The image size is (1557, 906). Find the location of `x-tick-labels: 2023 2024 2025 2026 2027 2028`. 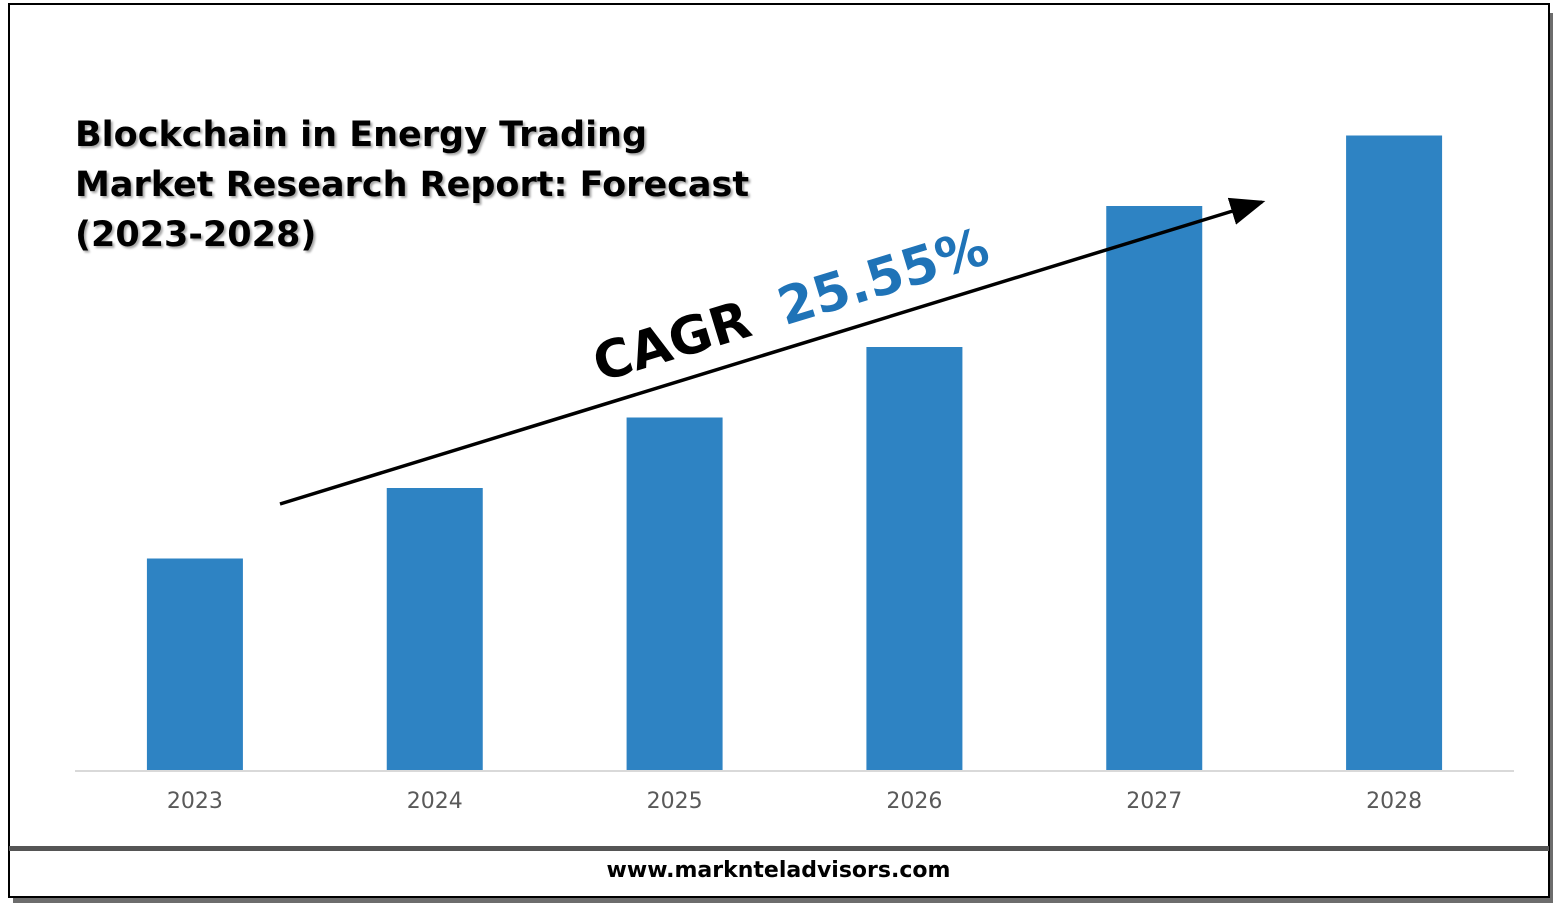

x-tick-labels: 2023 2024 2025 2026 2027 2028 is located at coordinates (794, 801).